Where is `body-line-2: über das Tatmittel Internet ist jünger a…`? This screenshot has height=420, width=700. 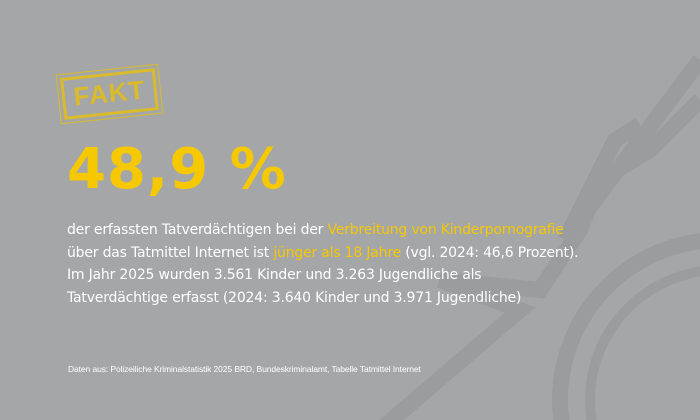 body-line-2: über das Tatmittel Internet ist jünger a… is located at coordinates (323, 252).